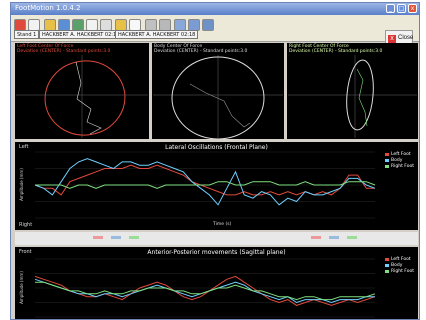 The image size is (426, 320). What do you see at coordinates (222, 224) in the screenshot?
I see `lateral-xlabel: Time (s)` at bounding box center [222, 224].